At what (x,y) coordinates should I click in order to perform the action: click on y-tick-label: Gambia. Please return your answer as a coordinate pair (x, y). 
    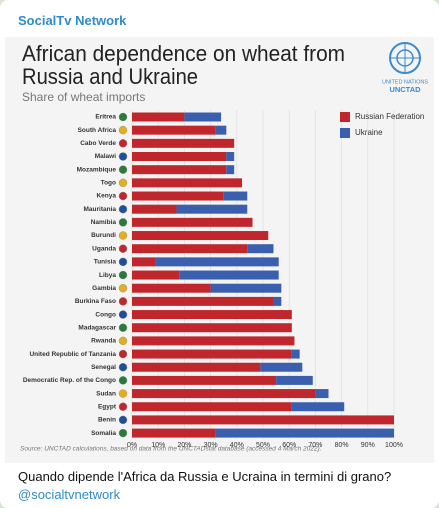
    Looking at the image, I should click on (104, 288).